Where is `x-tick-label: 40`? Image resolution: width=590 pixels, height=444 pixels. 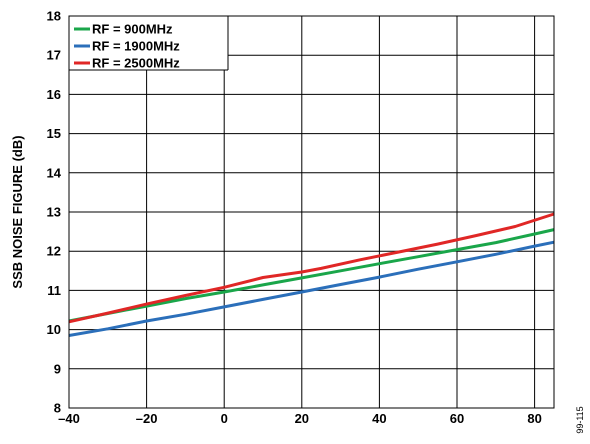
x-tick-label: 40 is located at coordinates (379, 418).